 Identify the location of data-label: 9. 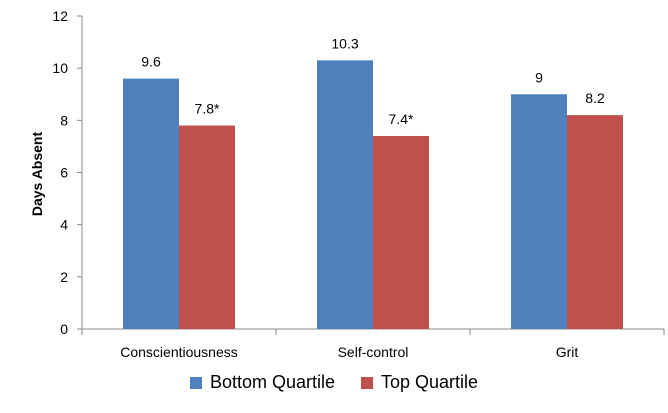
(539, 77).